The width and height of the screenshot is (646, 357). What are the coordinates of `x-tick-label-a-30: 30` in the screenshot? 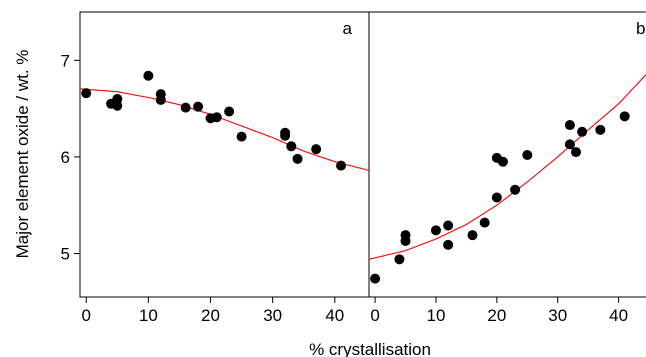 It's located at (272, 315).